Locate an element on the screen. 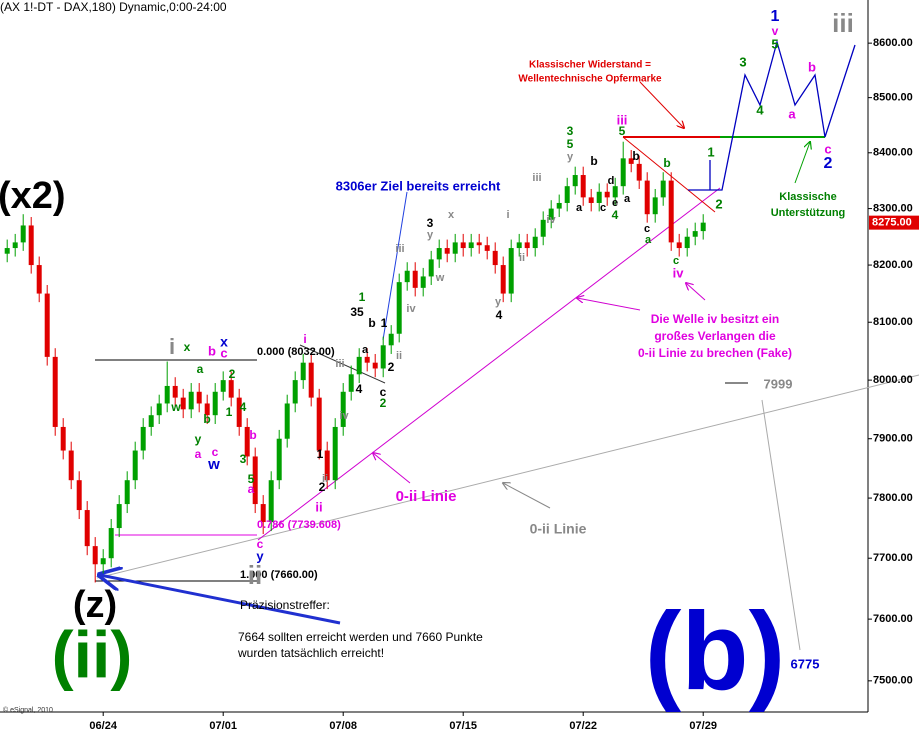  annotation: e is located at coordinates (615, 203).